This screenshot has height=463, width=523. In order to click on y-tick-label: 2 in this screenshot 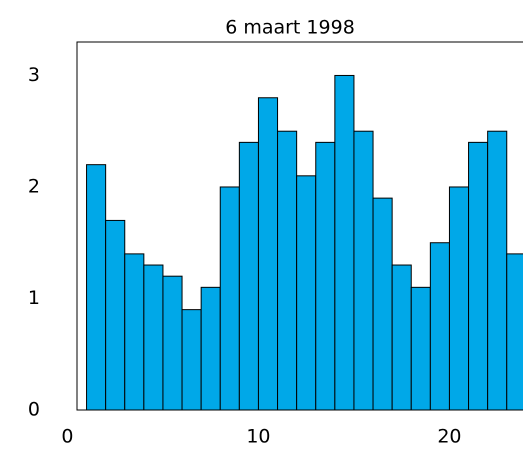, I will do `click(34, 186)`.